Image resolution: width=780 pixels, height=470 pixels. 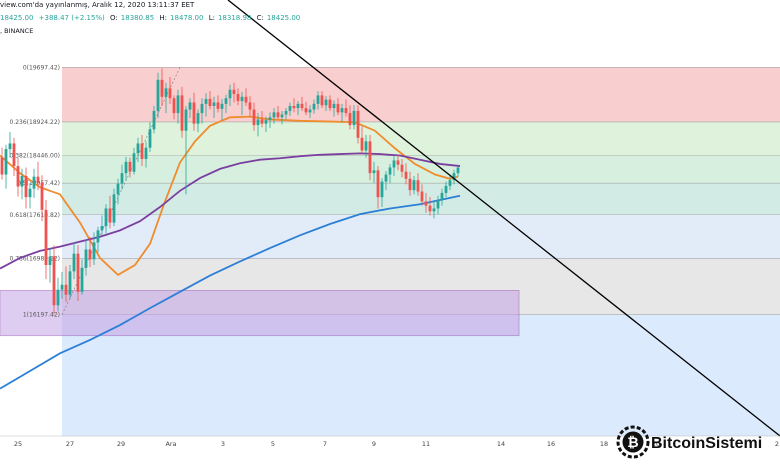 What do you see at coordinates (234, 18) in the screenshot?
I see `low-value: 18318.98` at bounding box center [234, 18].